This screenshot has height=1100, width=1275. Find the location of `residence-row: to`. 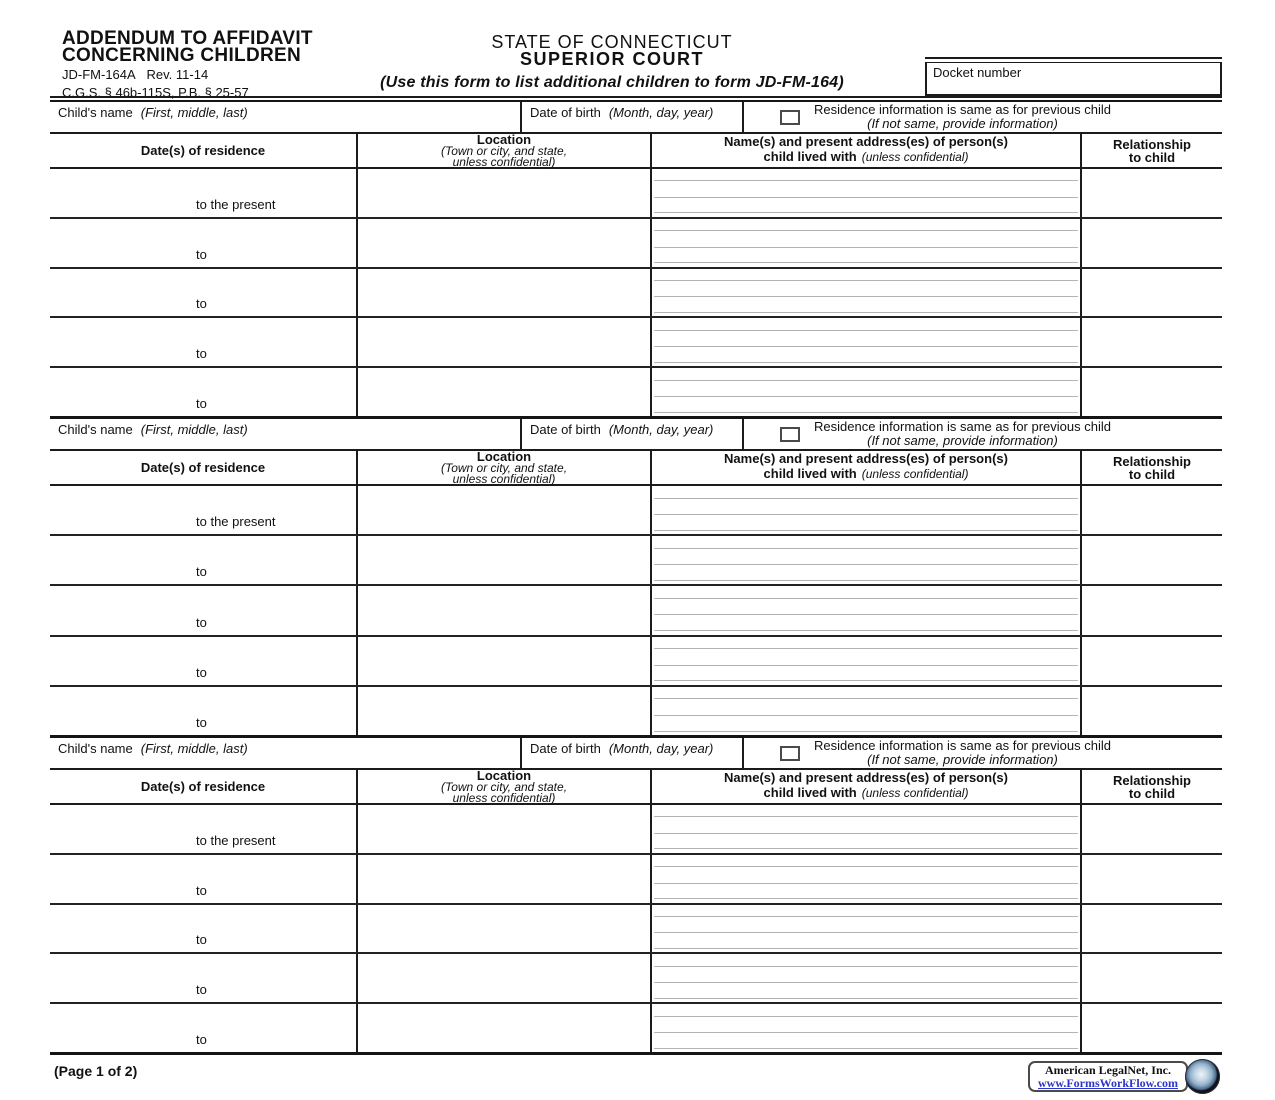

residence-row: to is located at coordinates (636, 929).